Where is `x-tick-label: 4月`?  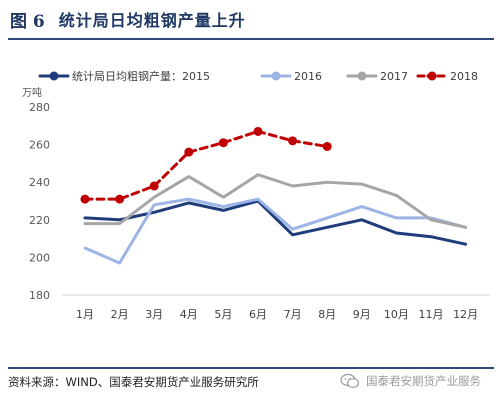 x-tick-label: 4月 is located at coordinates (189, 314).